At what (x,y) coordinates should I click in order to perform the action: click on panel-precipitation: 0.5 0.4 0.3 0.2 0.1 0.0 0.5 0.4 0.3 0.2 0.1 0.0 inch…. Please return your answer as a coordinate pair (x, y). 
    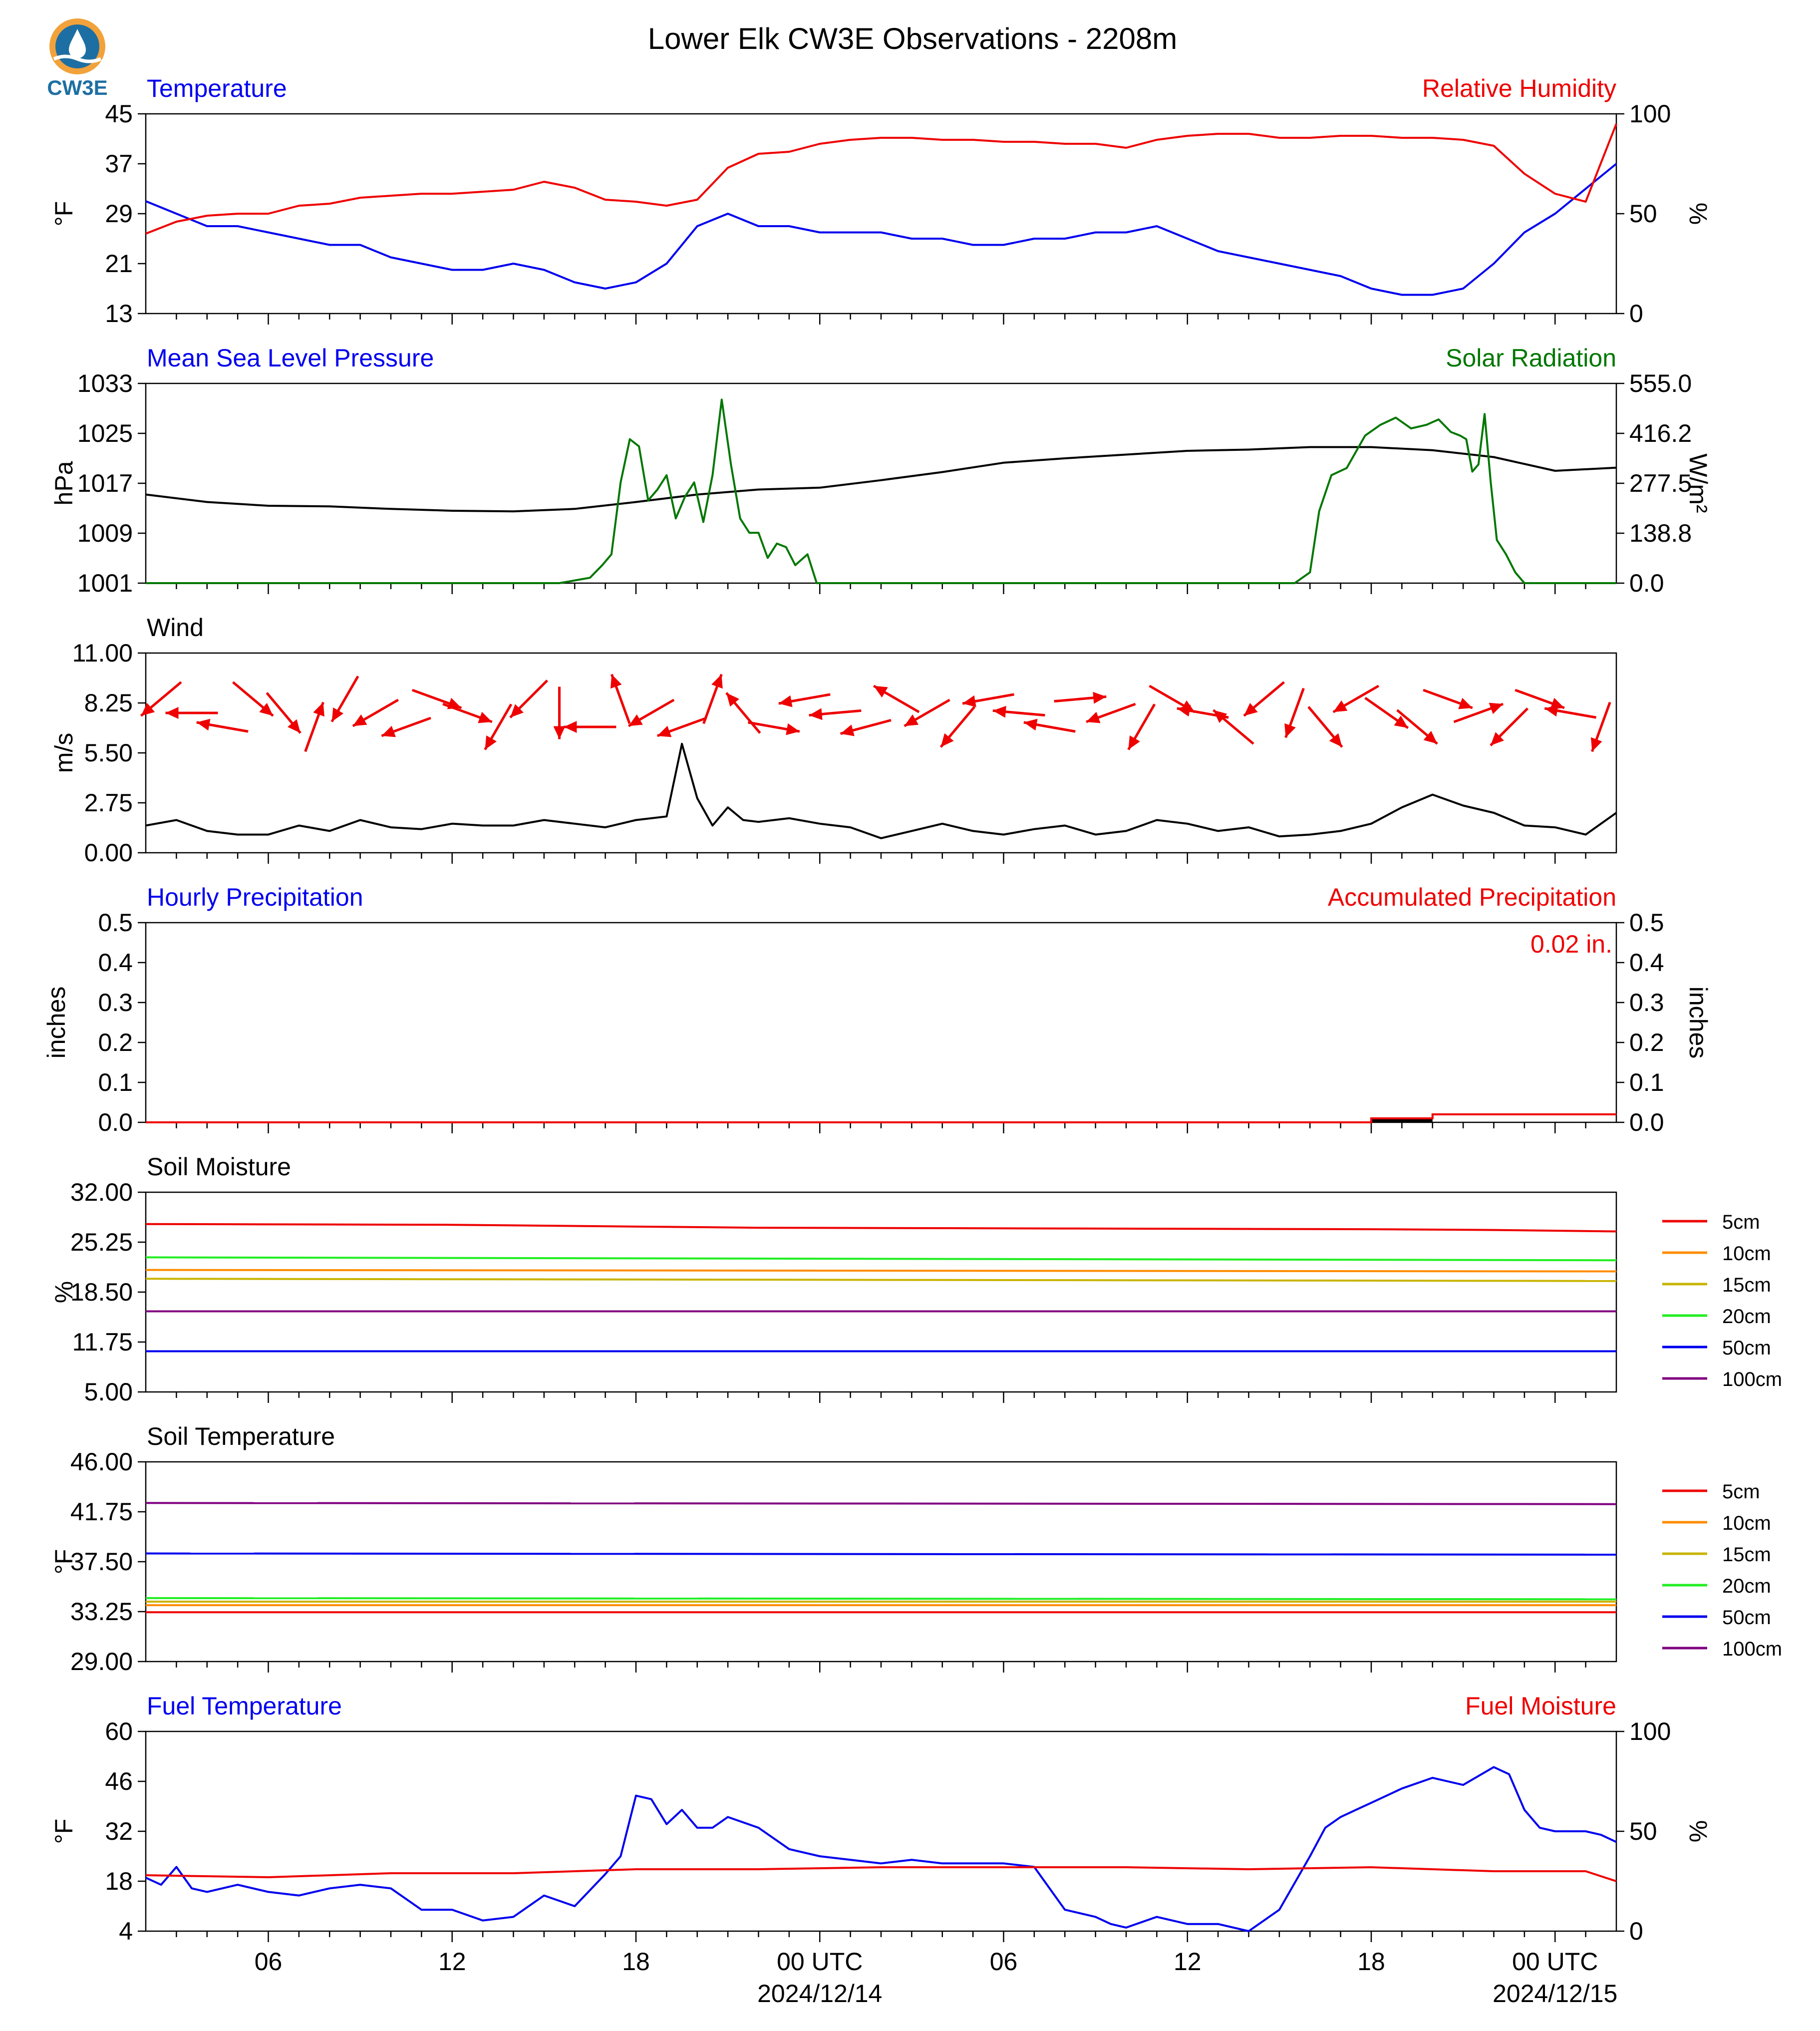
    Looking at the image, I should click on (877, 1010).